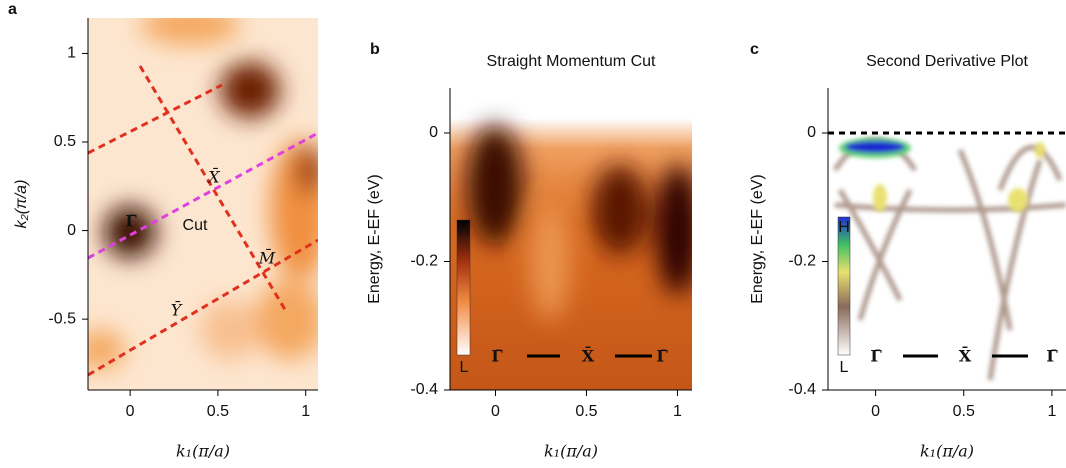  What do you see at coordinates (572, 61) in the screenshot?
I see `panel-title: Straight Momentum Cut` at bounding box center [572, 61].